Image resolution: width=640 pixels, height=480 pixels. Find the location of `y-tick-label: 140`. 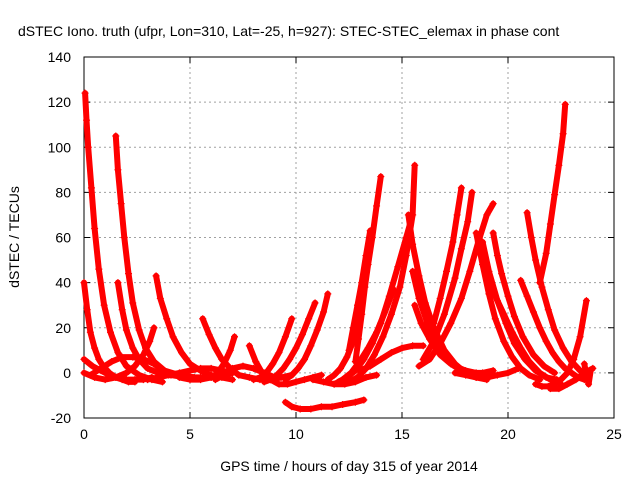

y-tick-label: 140 is located at coordinates (60, 57).